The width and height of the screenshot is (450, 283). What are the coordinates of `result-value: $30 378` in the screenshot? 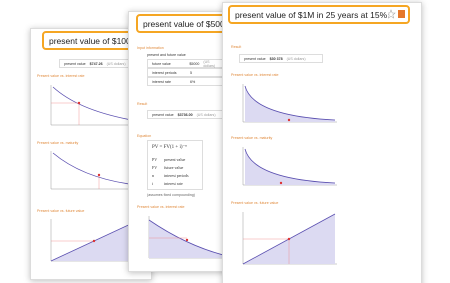 It's located at (276, 58).